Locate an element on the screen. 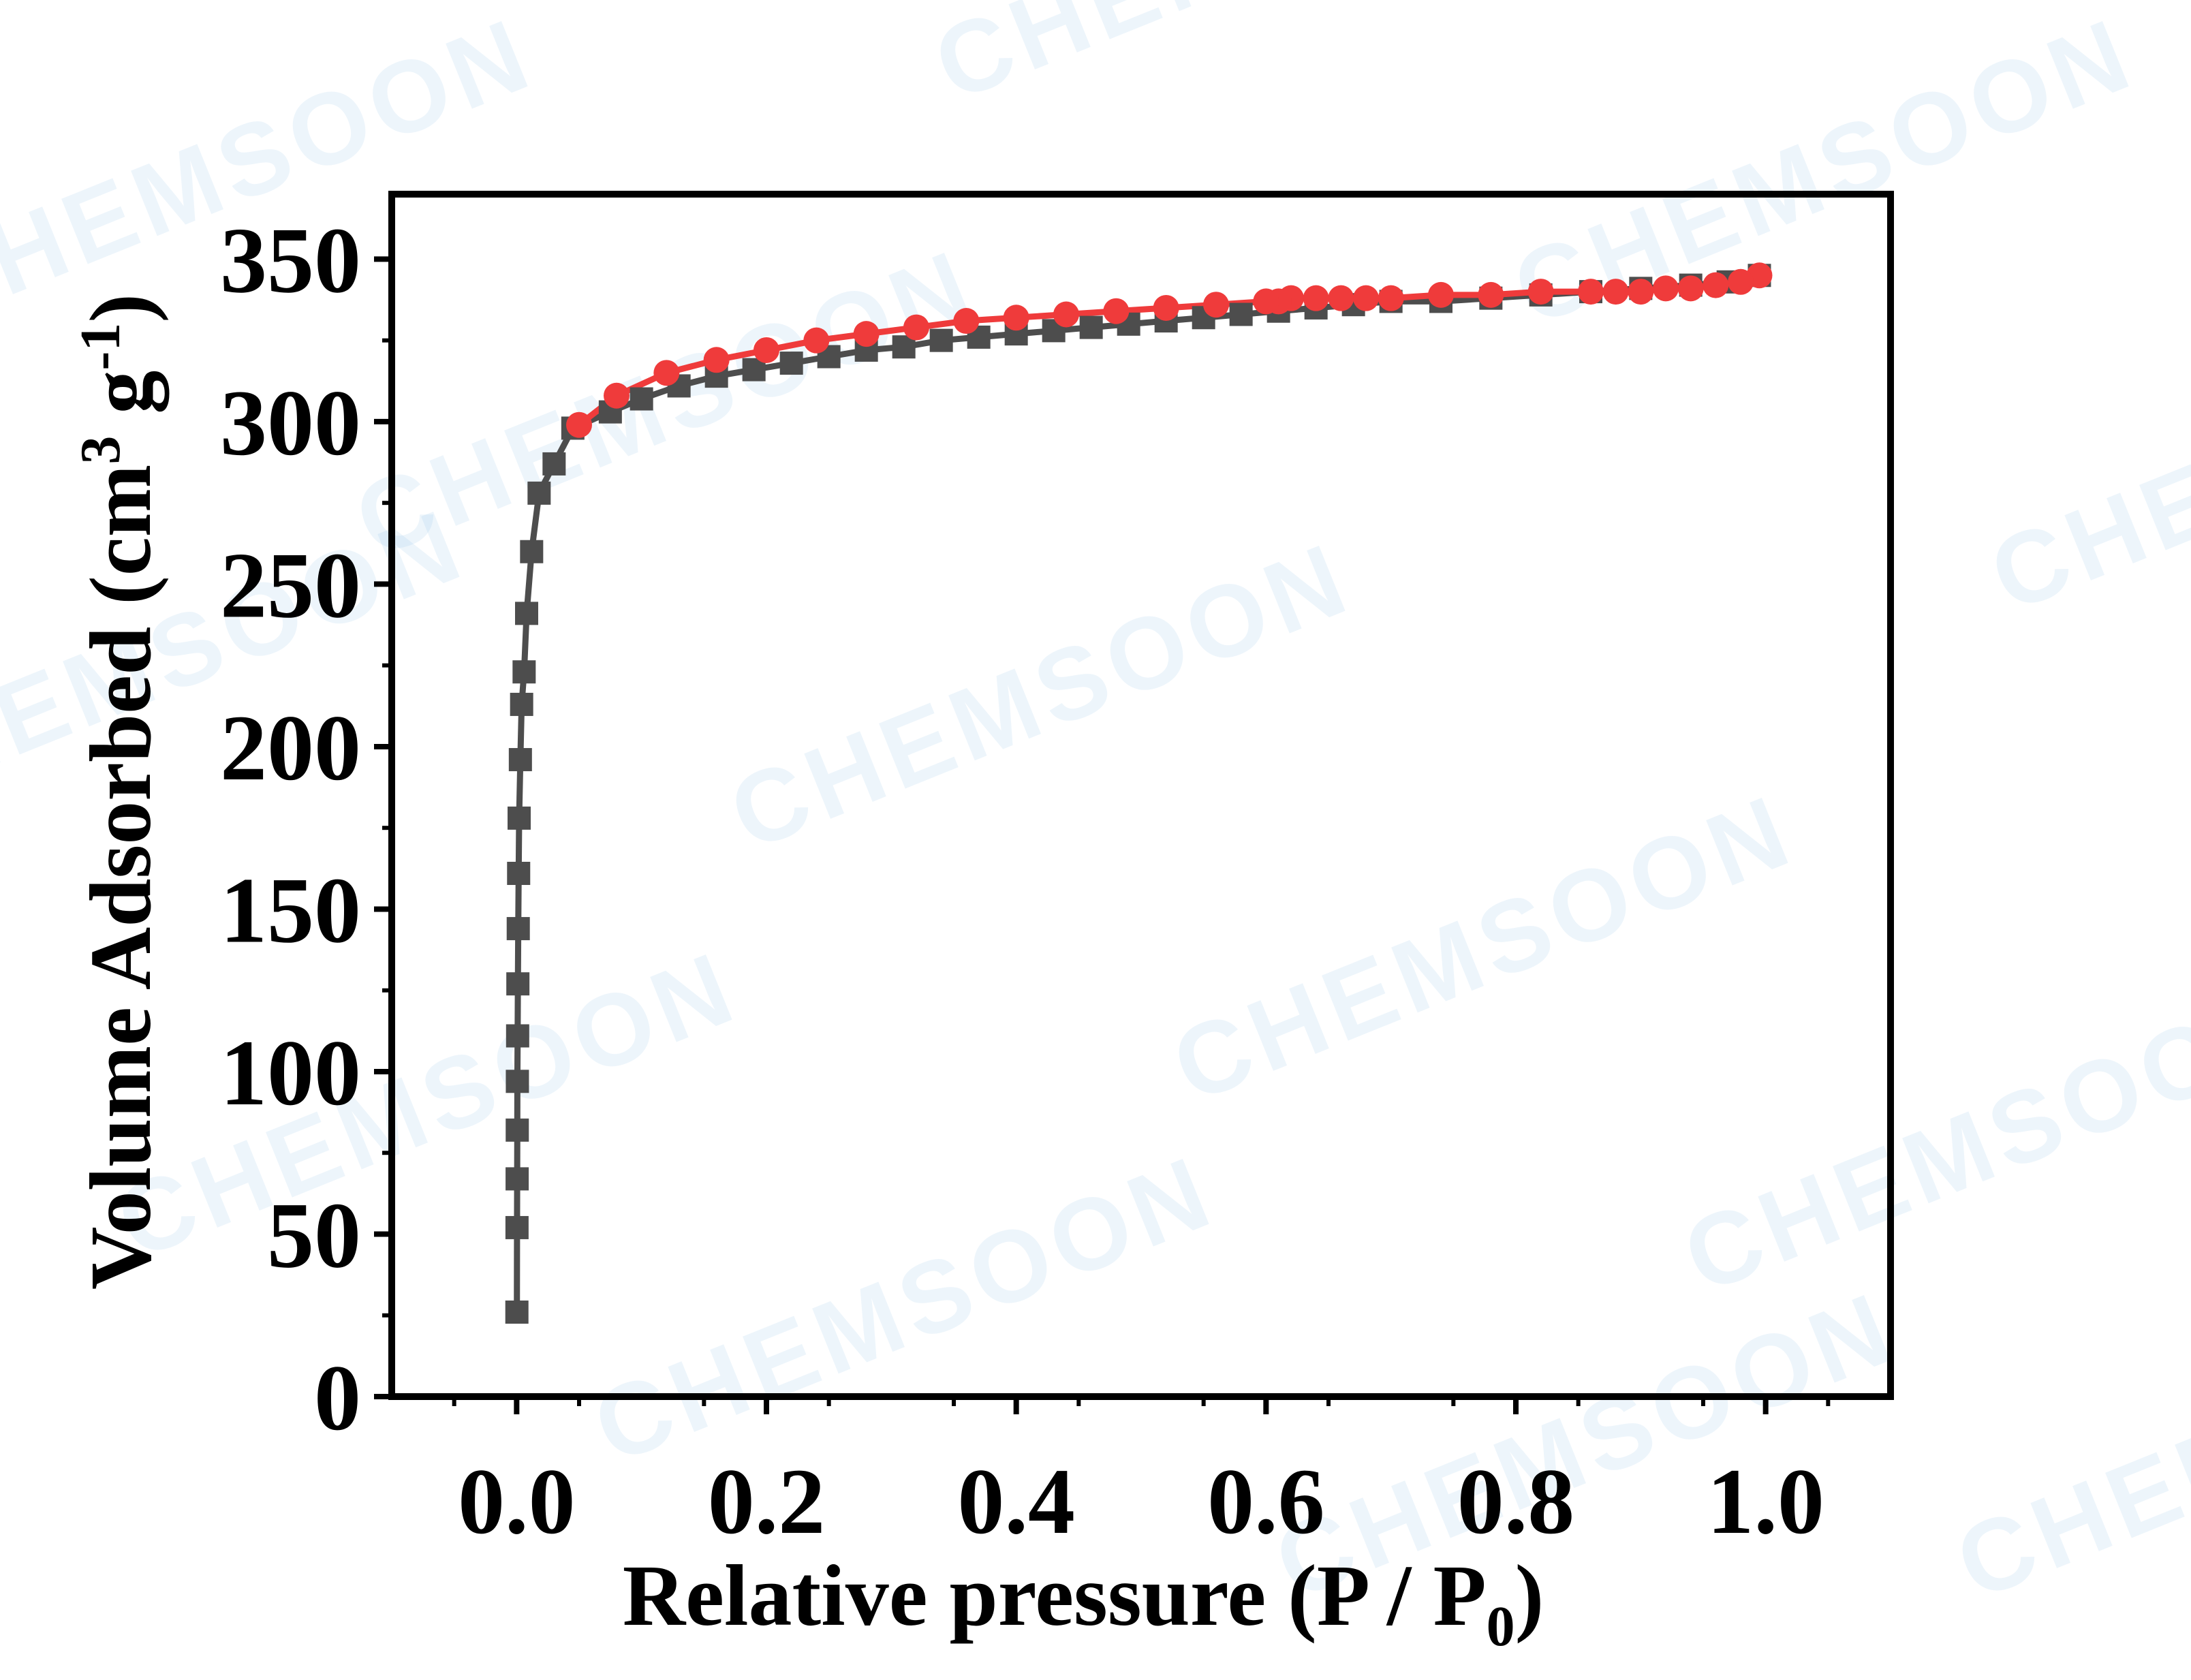 The height and width of the screenshot is (1680, 2191). x-tick-label: 0.8 is located at coordinates (1516, 1501).